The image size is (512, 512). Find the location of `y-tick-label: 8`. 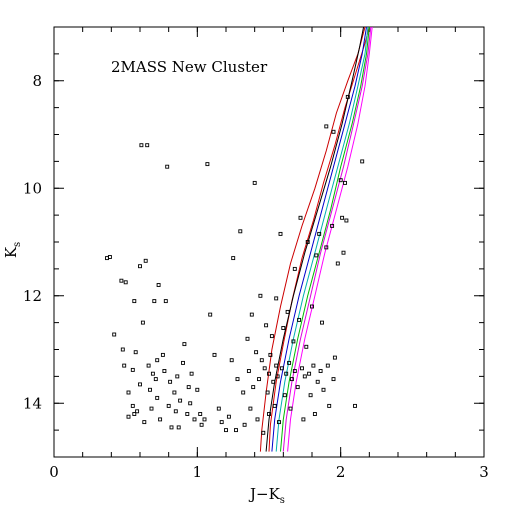

y-tick-label: 8 is located at coordinates (37, 81).